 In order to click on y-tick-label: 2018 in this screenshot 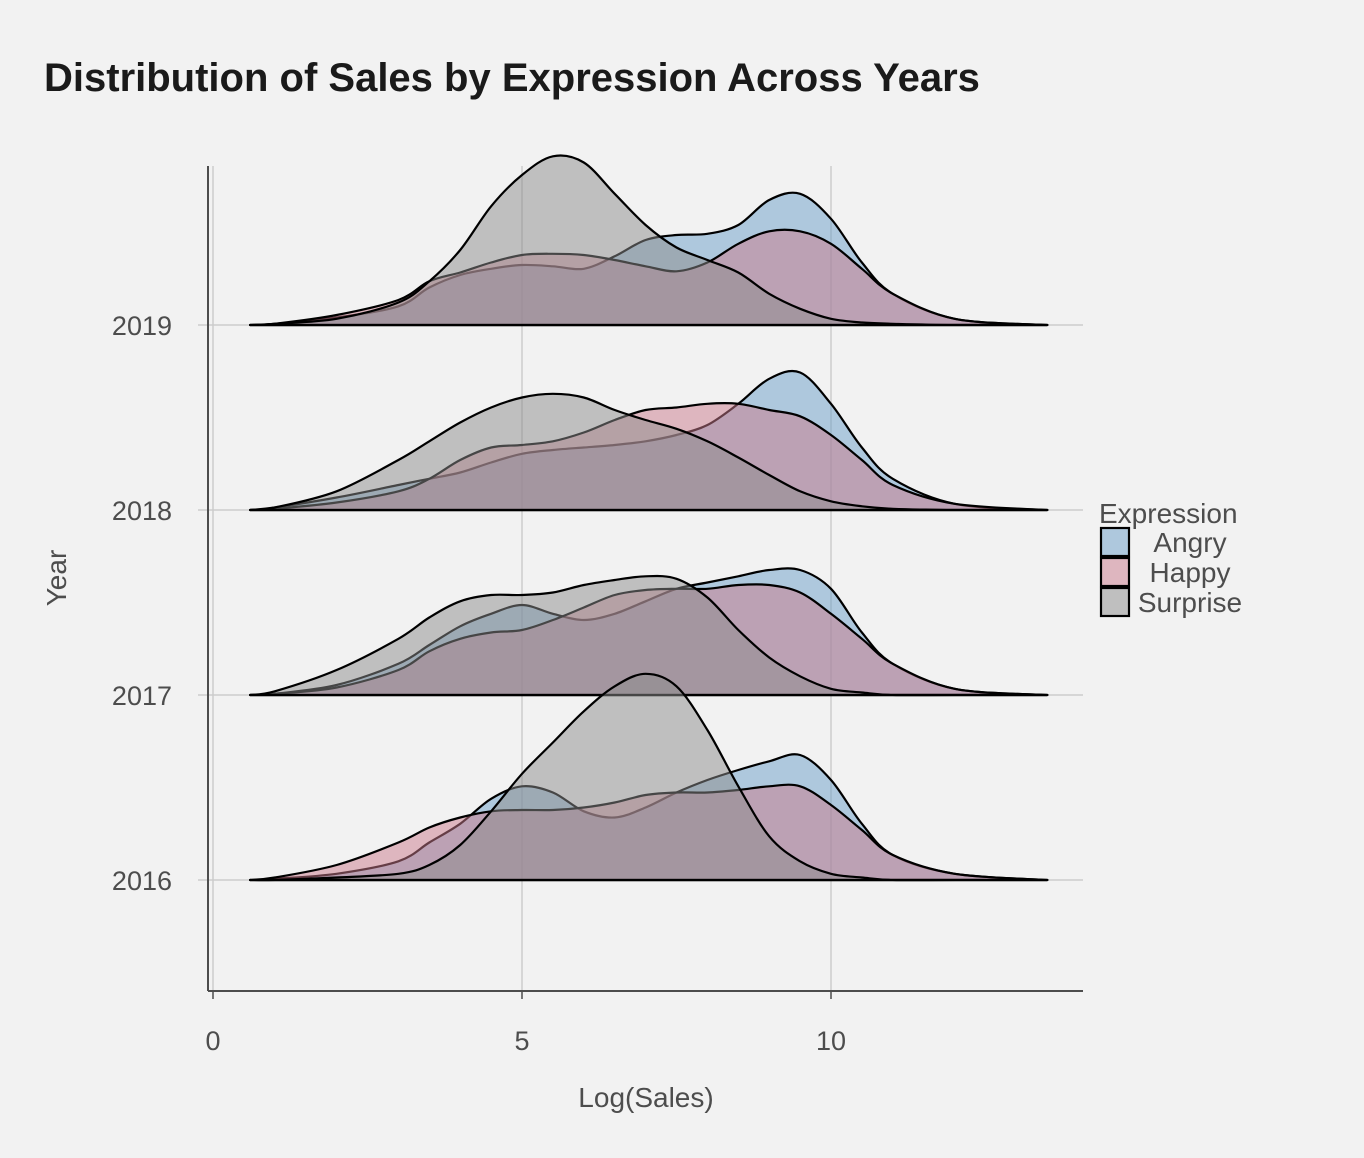, I will do `click(142, 511)`.